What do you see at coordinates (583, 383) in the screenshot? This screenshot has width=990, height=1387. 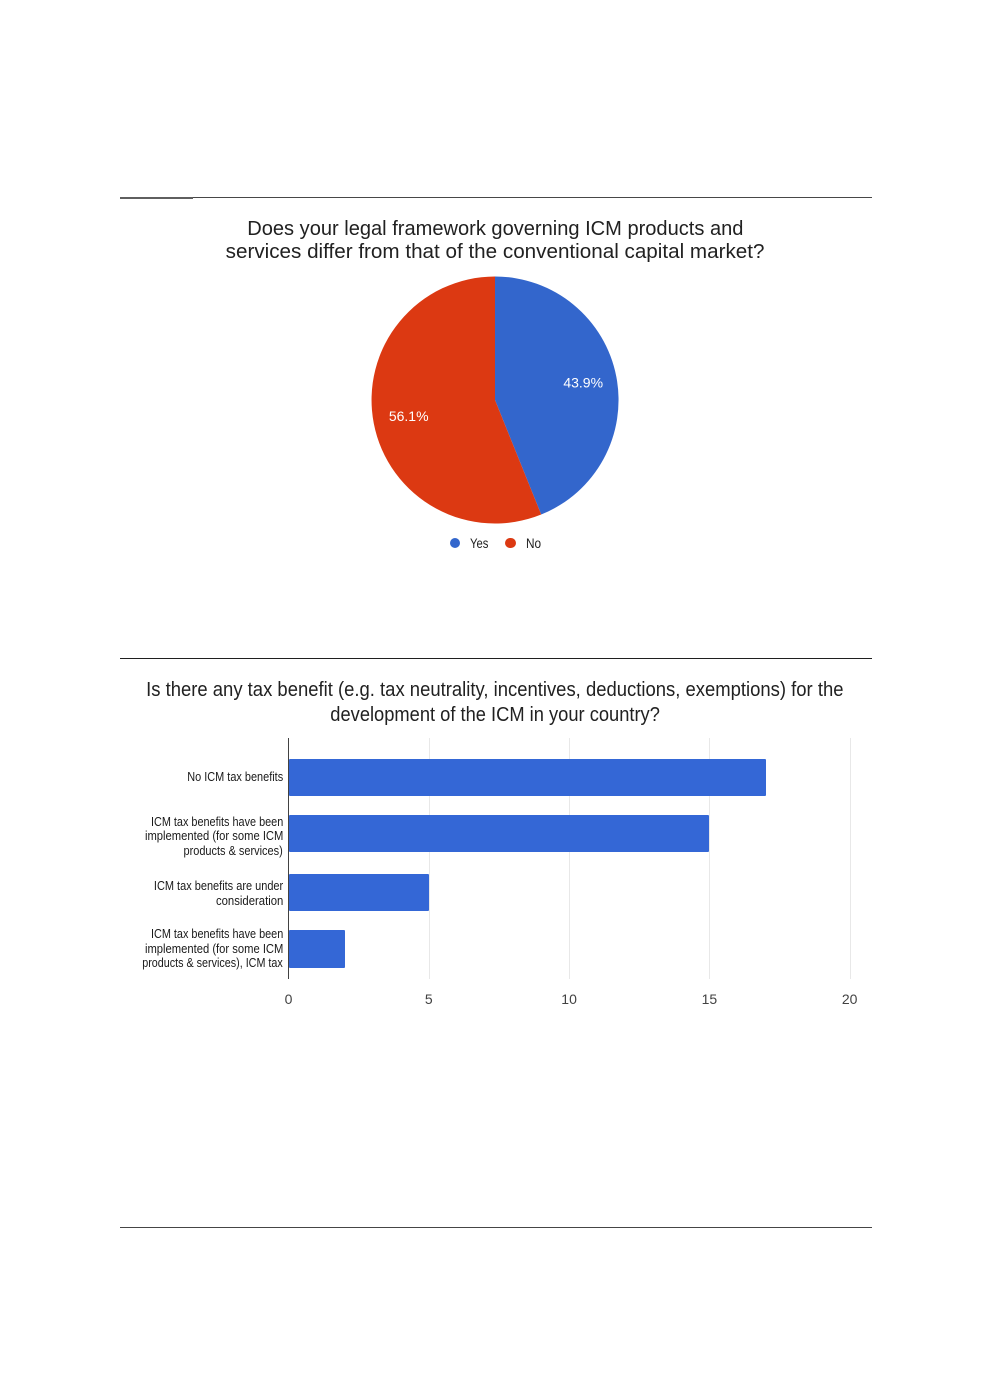 I see `svg-text: 43.9%` at bounding box center [583, 383].